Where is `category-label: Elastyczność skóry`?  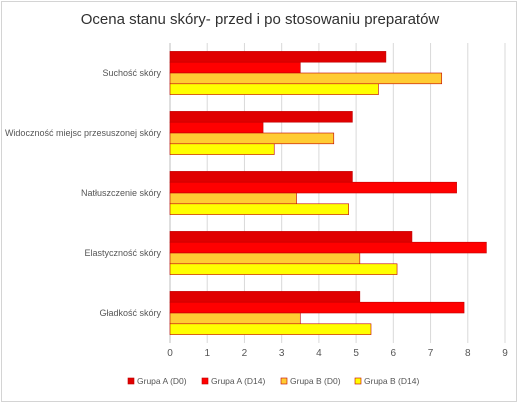
category-label: Elastyczność skóry is located at coordinates (122, 253).